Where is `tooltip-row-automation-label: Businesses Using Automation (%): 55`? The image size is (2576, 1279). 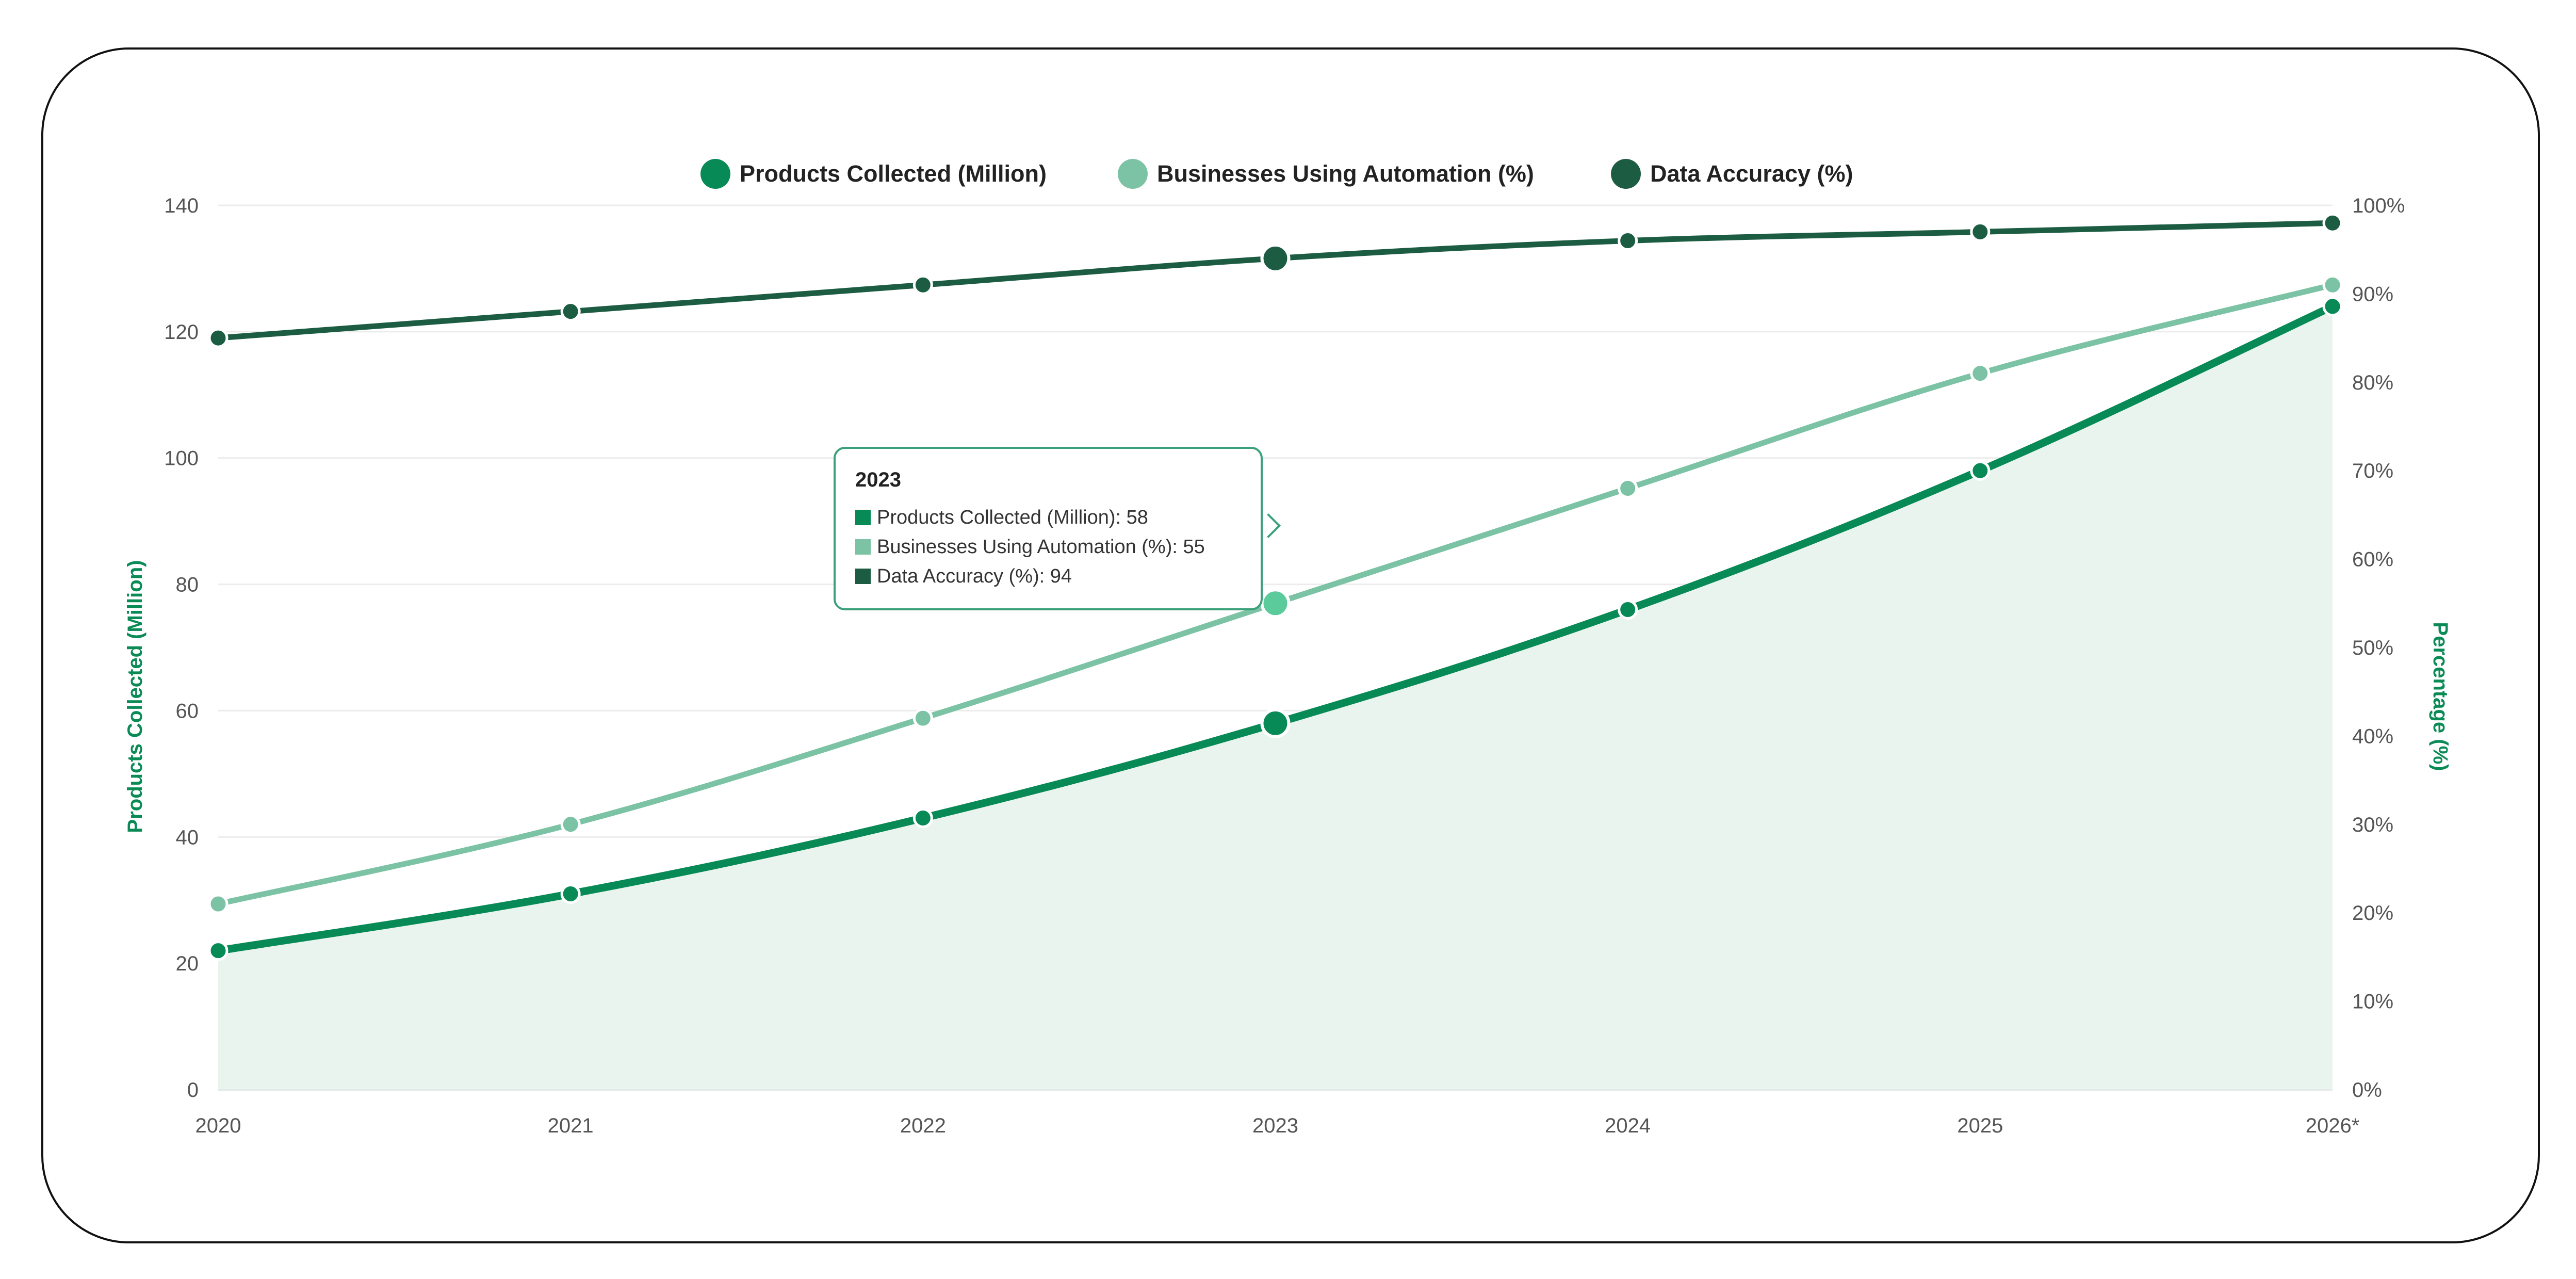 tooltip-row-automation-label: Businesses Using Automation (%): 55 is located at coordinates (1041, 547).